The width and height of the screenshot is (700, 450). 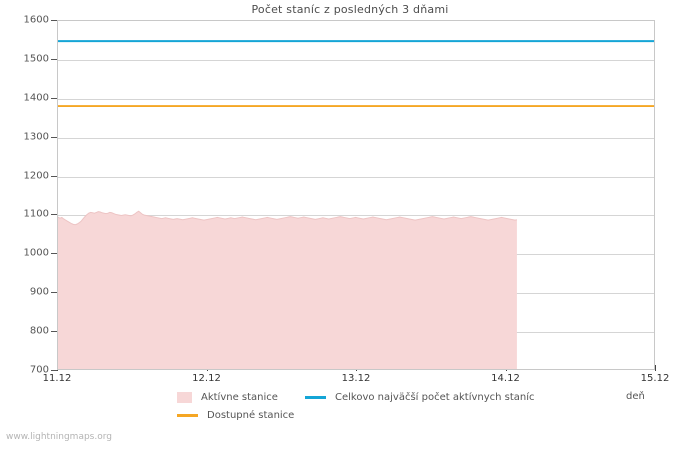 I want to click on y-tick-label: 1200, so click(x=36, y=176).